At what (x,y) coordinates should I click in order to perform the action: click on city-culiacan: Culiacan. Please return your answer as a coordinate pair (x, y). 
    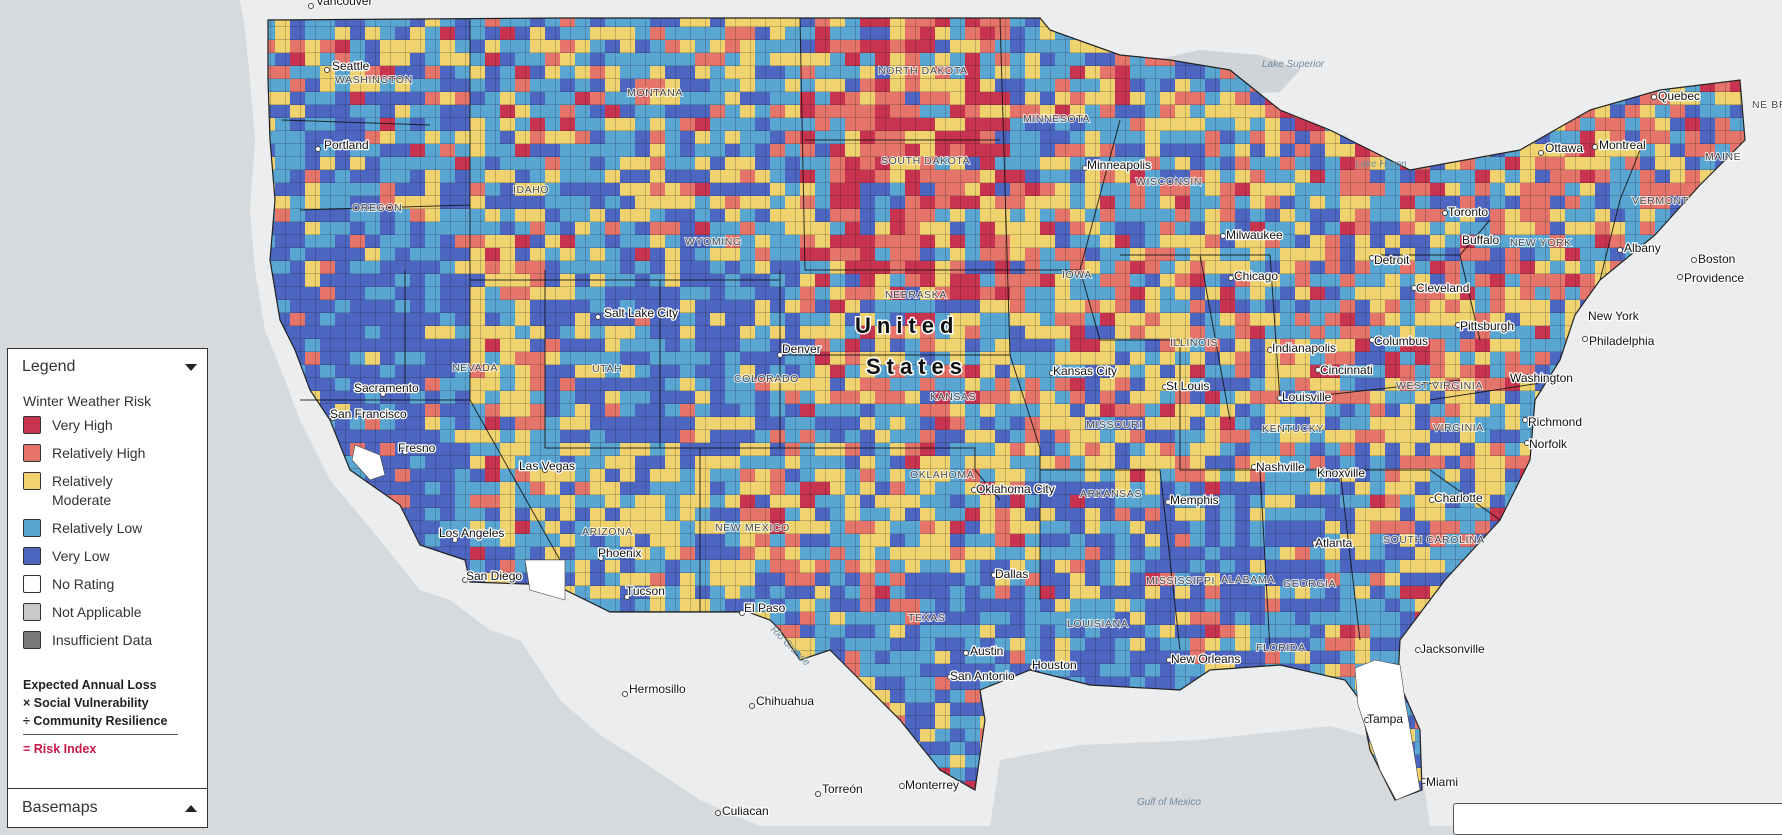
    Looking at the image, I should click on (745, 811).